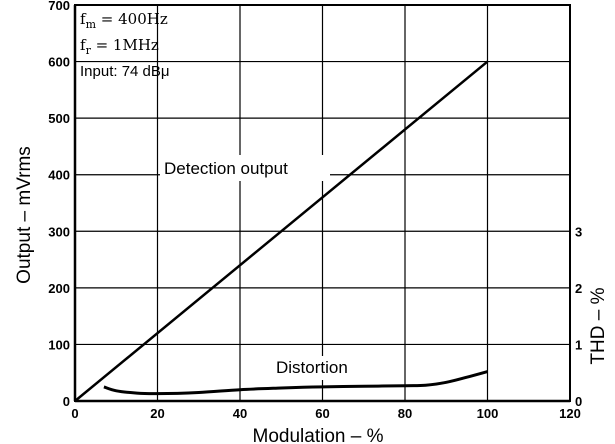  What do you see at coordinates (59, 118) in the screenshot?
I see `y-left-tick-label: 500` at bounding box center [59, 118].